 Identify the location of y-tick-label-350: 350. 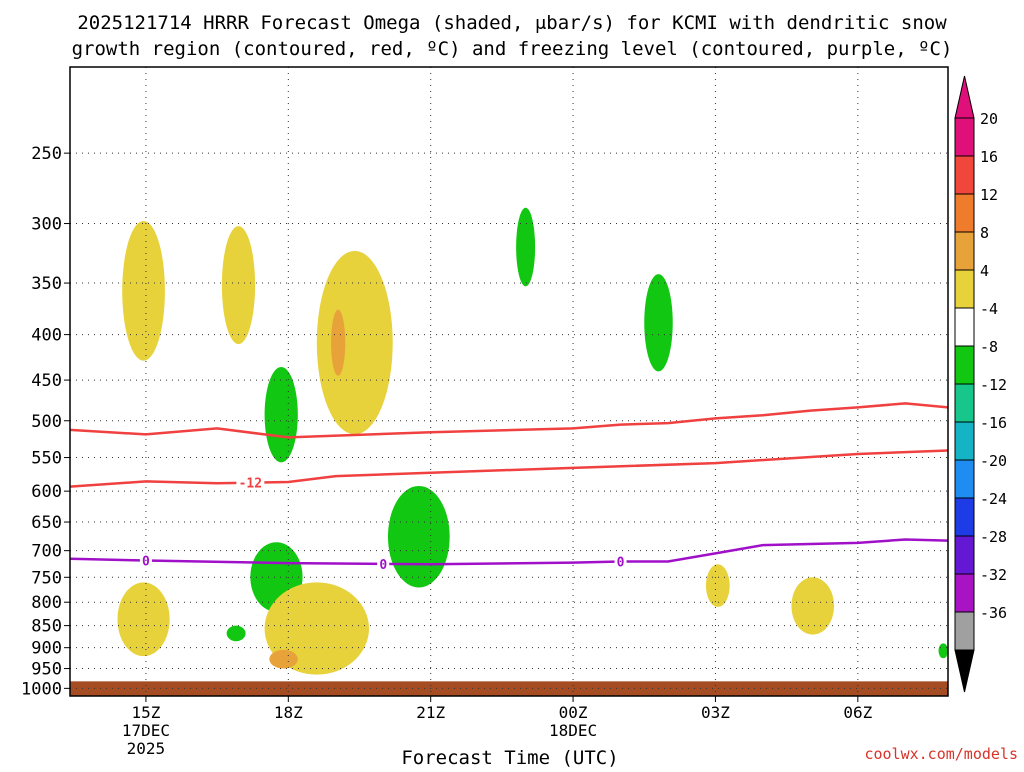
(46, 284).